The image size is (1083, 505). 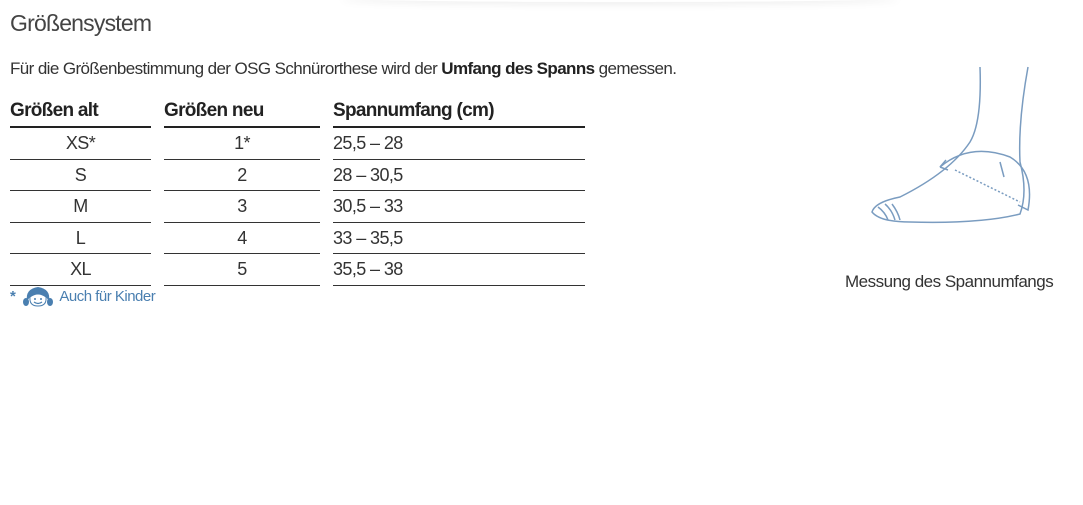 I want to click on header-old-sizes: Größen alt, so click(x=80, y=113).